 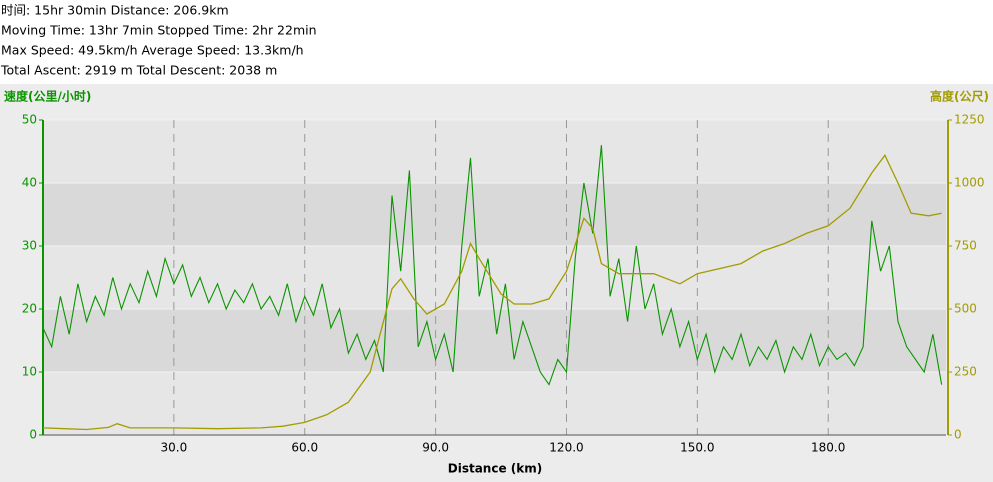 What do you see at coordinates (495, 469) in the screenshot?
I see `x-axis-label: Distance (km)` at bounding box center [495, 469].